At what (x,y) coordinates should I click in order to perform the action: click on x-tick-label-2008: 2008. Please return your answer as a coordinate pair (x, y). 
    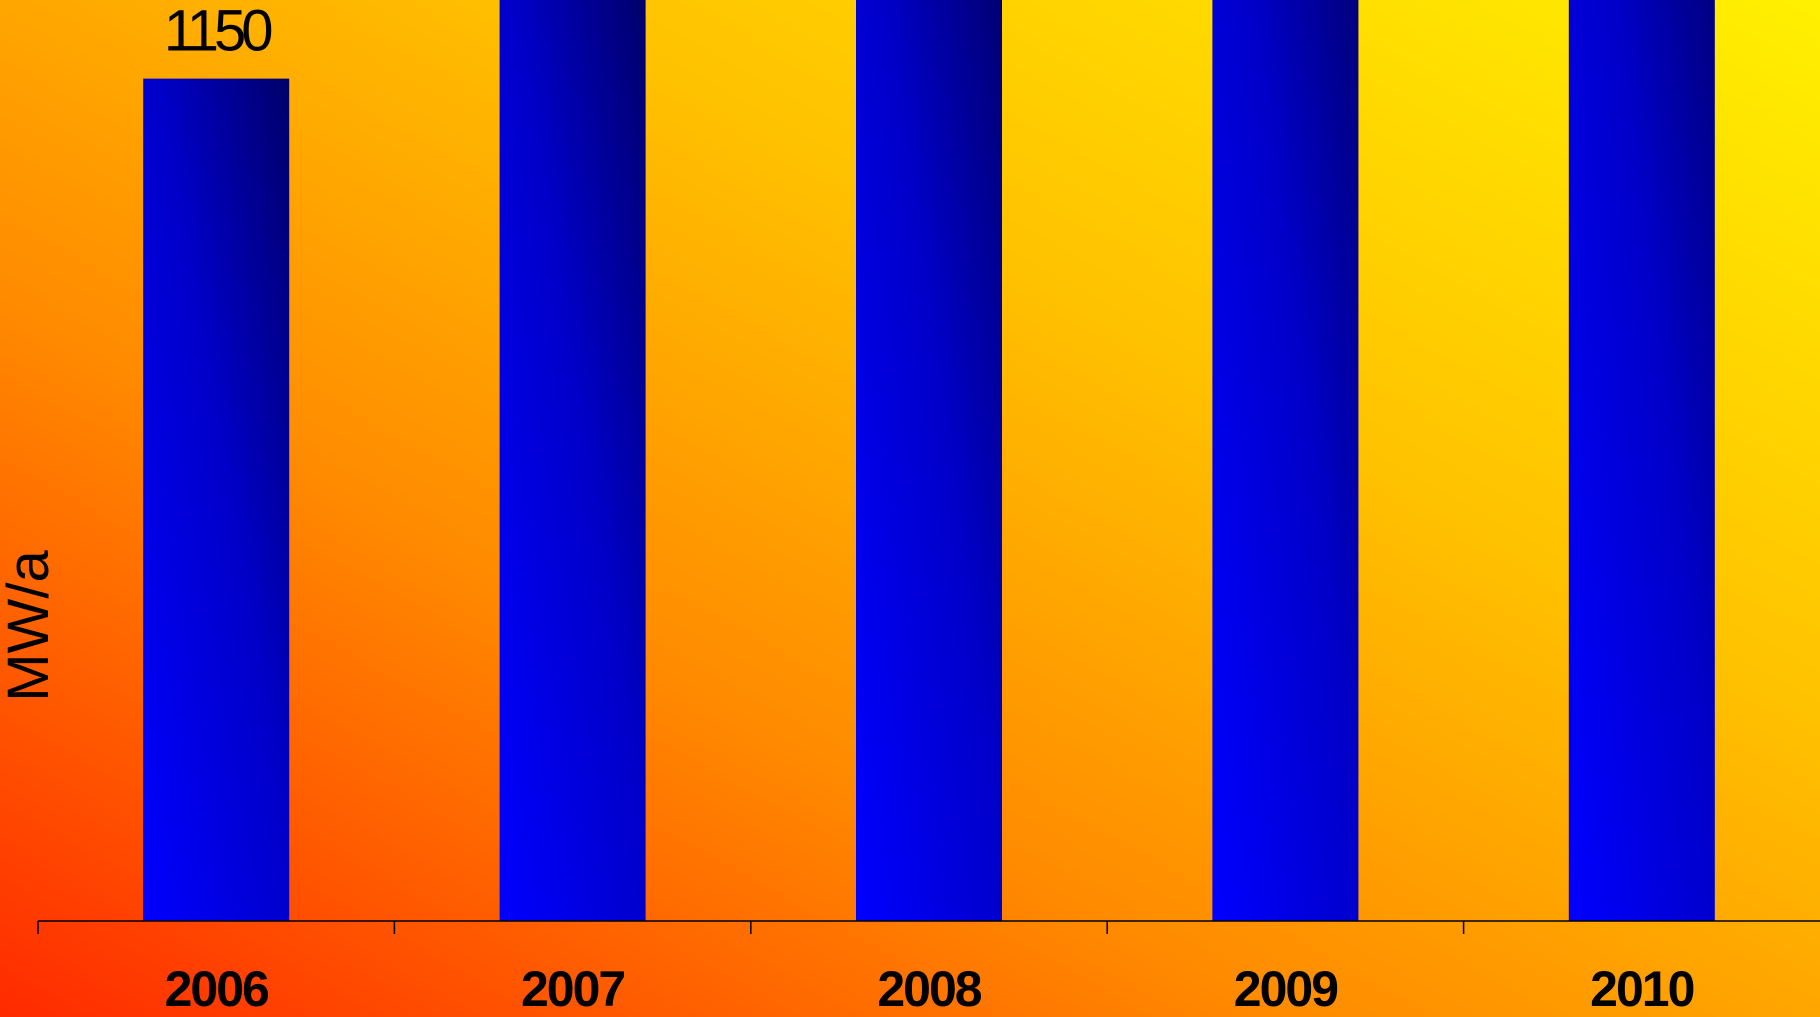
    Looking at the image, I should click on (929, 989).